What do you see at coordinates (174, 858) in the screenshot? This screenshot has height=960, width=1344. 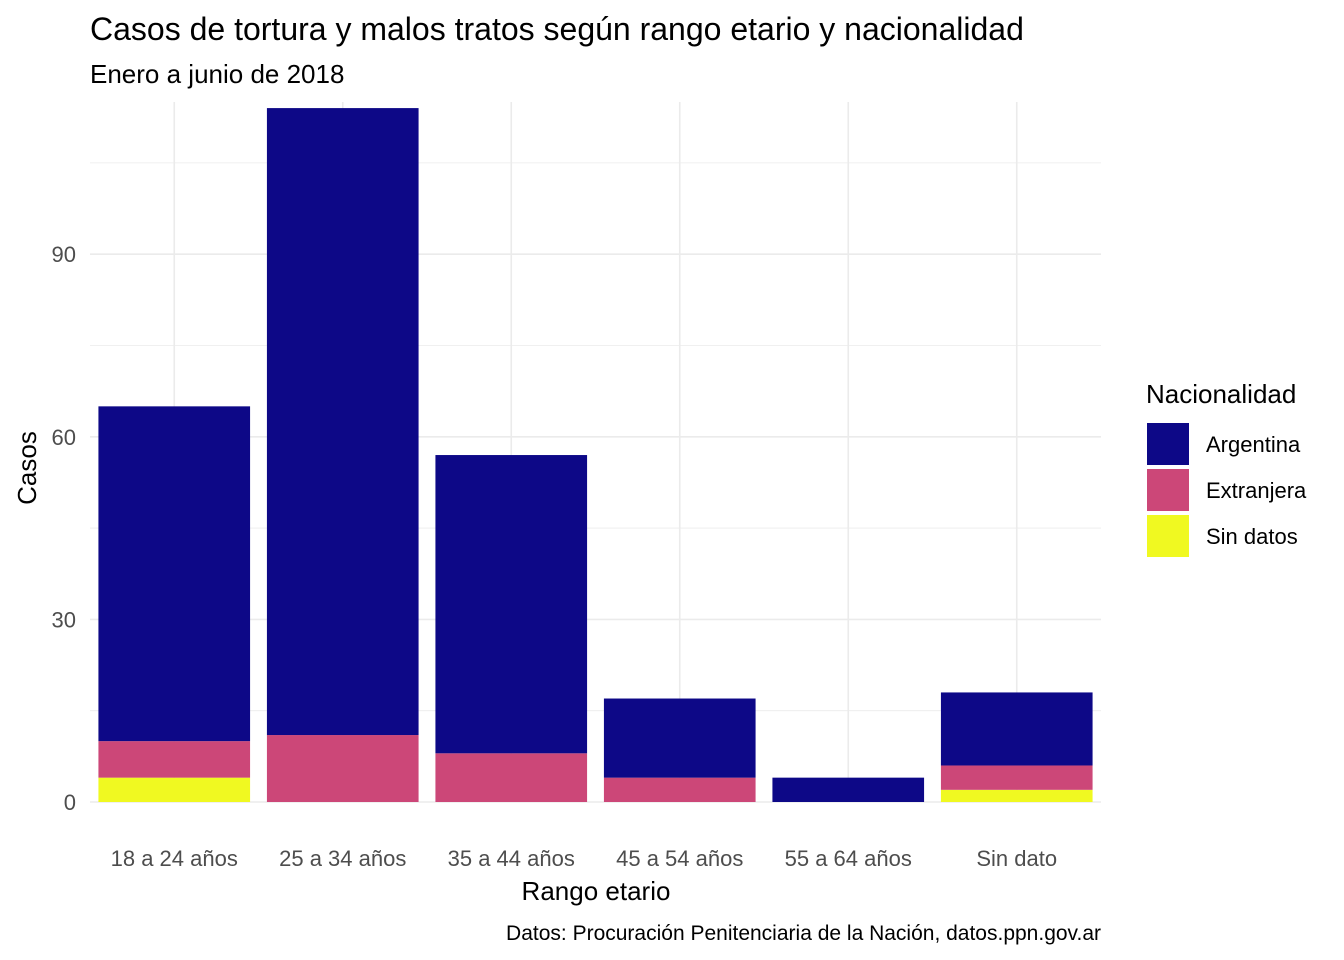 I see `x-tick-label: 18 a 24 años` at bounding box center [174, 858].